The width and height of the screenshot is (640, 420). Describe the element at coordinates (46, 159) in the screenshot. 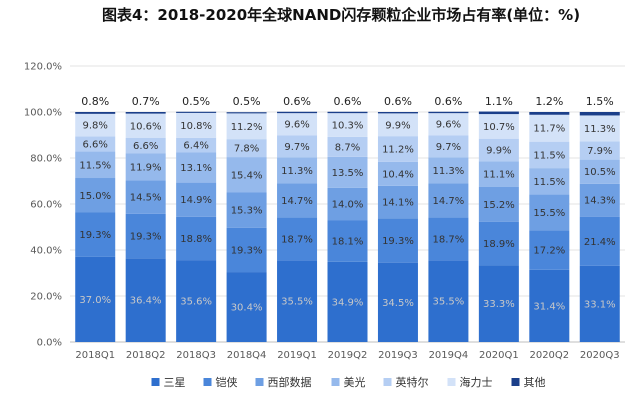

I see `y-tick-label: 80.0%` at that location.